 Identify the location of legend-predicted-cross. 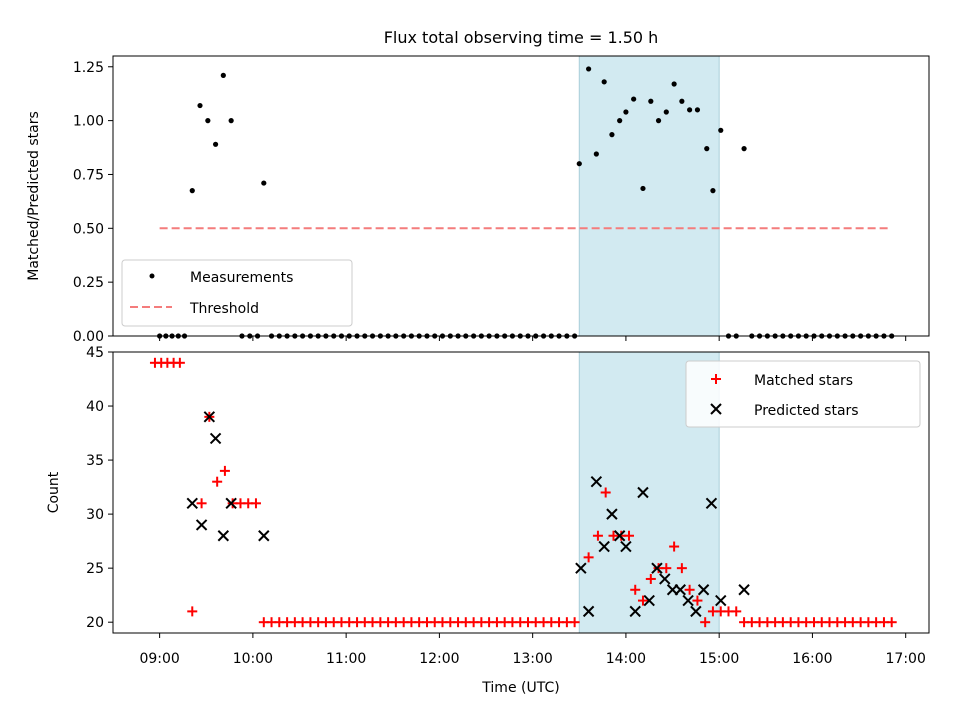
(716, 409).